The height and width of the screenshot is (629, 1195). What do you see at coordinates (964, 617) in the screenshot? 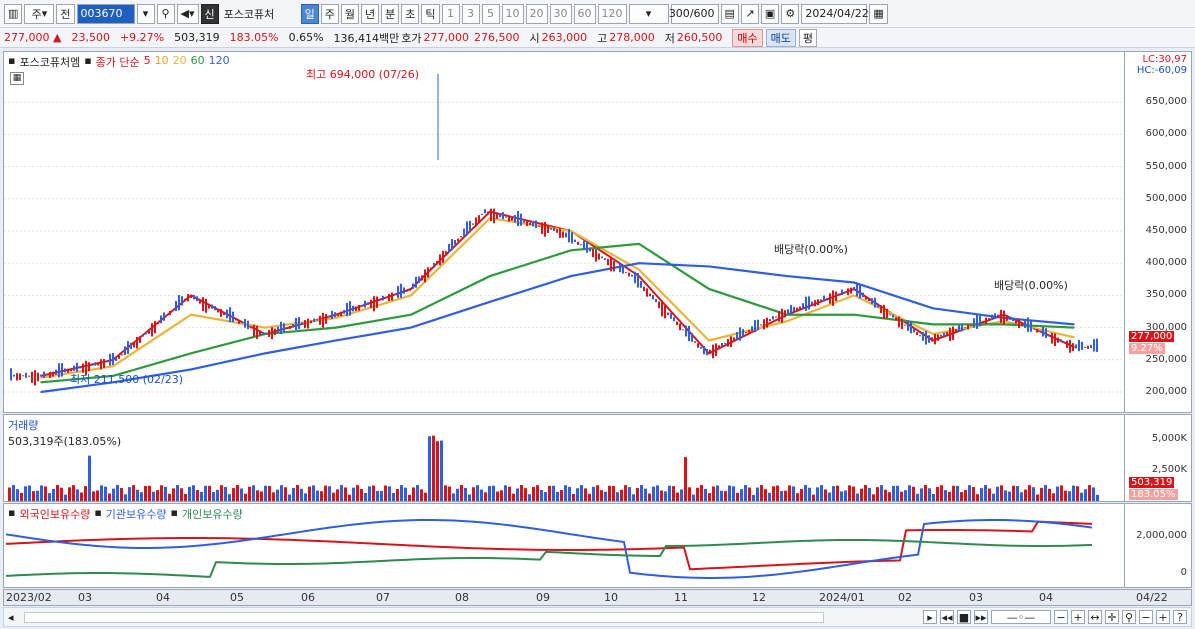
I see `stop-icon: ■` at bounding box center [964, 617].